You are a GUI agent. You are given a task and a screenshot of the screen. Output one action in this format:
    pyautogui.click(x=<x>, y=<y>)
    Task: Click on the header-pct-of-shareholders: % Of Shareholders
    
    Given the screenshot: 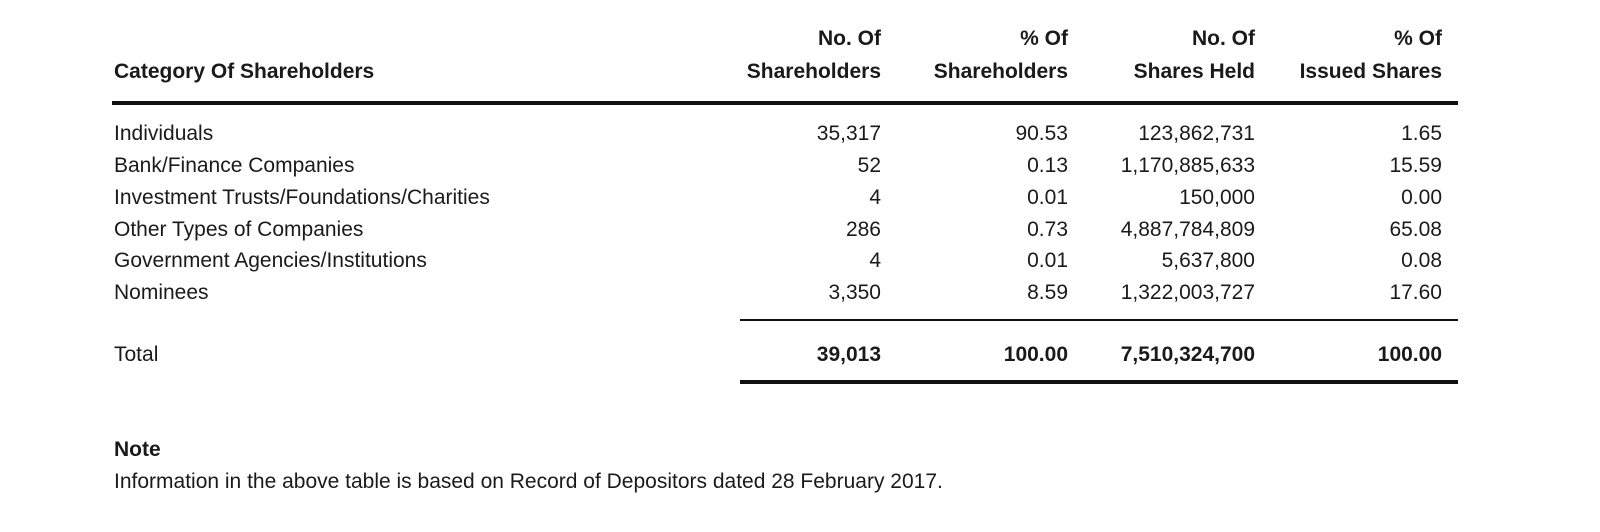 What is the action you would take?
    pyautogui.click(x=1001, y=55)
    